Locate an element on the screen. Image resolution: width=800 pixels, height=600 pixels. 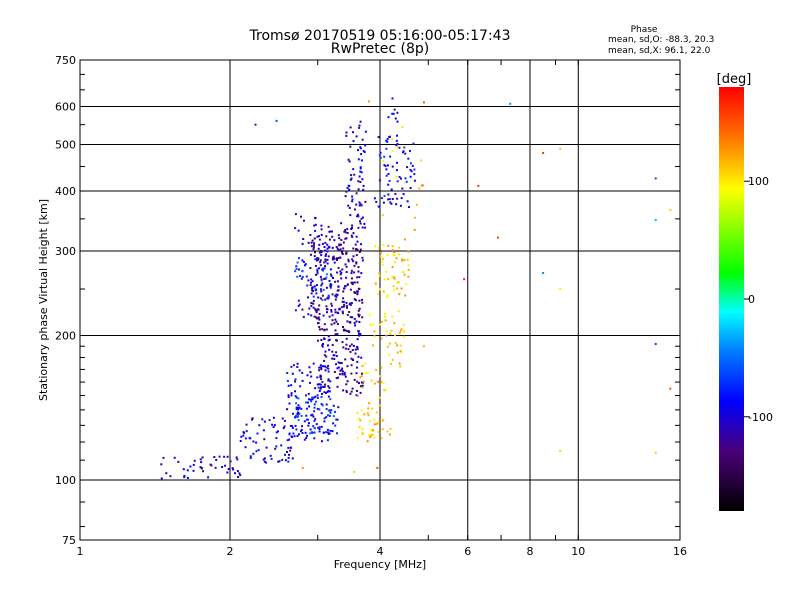
x-axis-label: Frequency [MHz] is located at coordinates (380, 564).